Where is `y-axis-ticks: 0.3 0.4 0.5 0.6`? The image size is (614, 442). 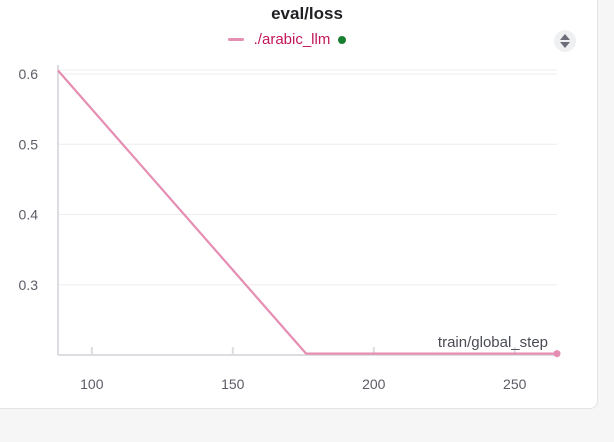
y-axis-ticks: 0.3 0.4 0.5 0.6 is located at coordinates (29, 179).